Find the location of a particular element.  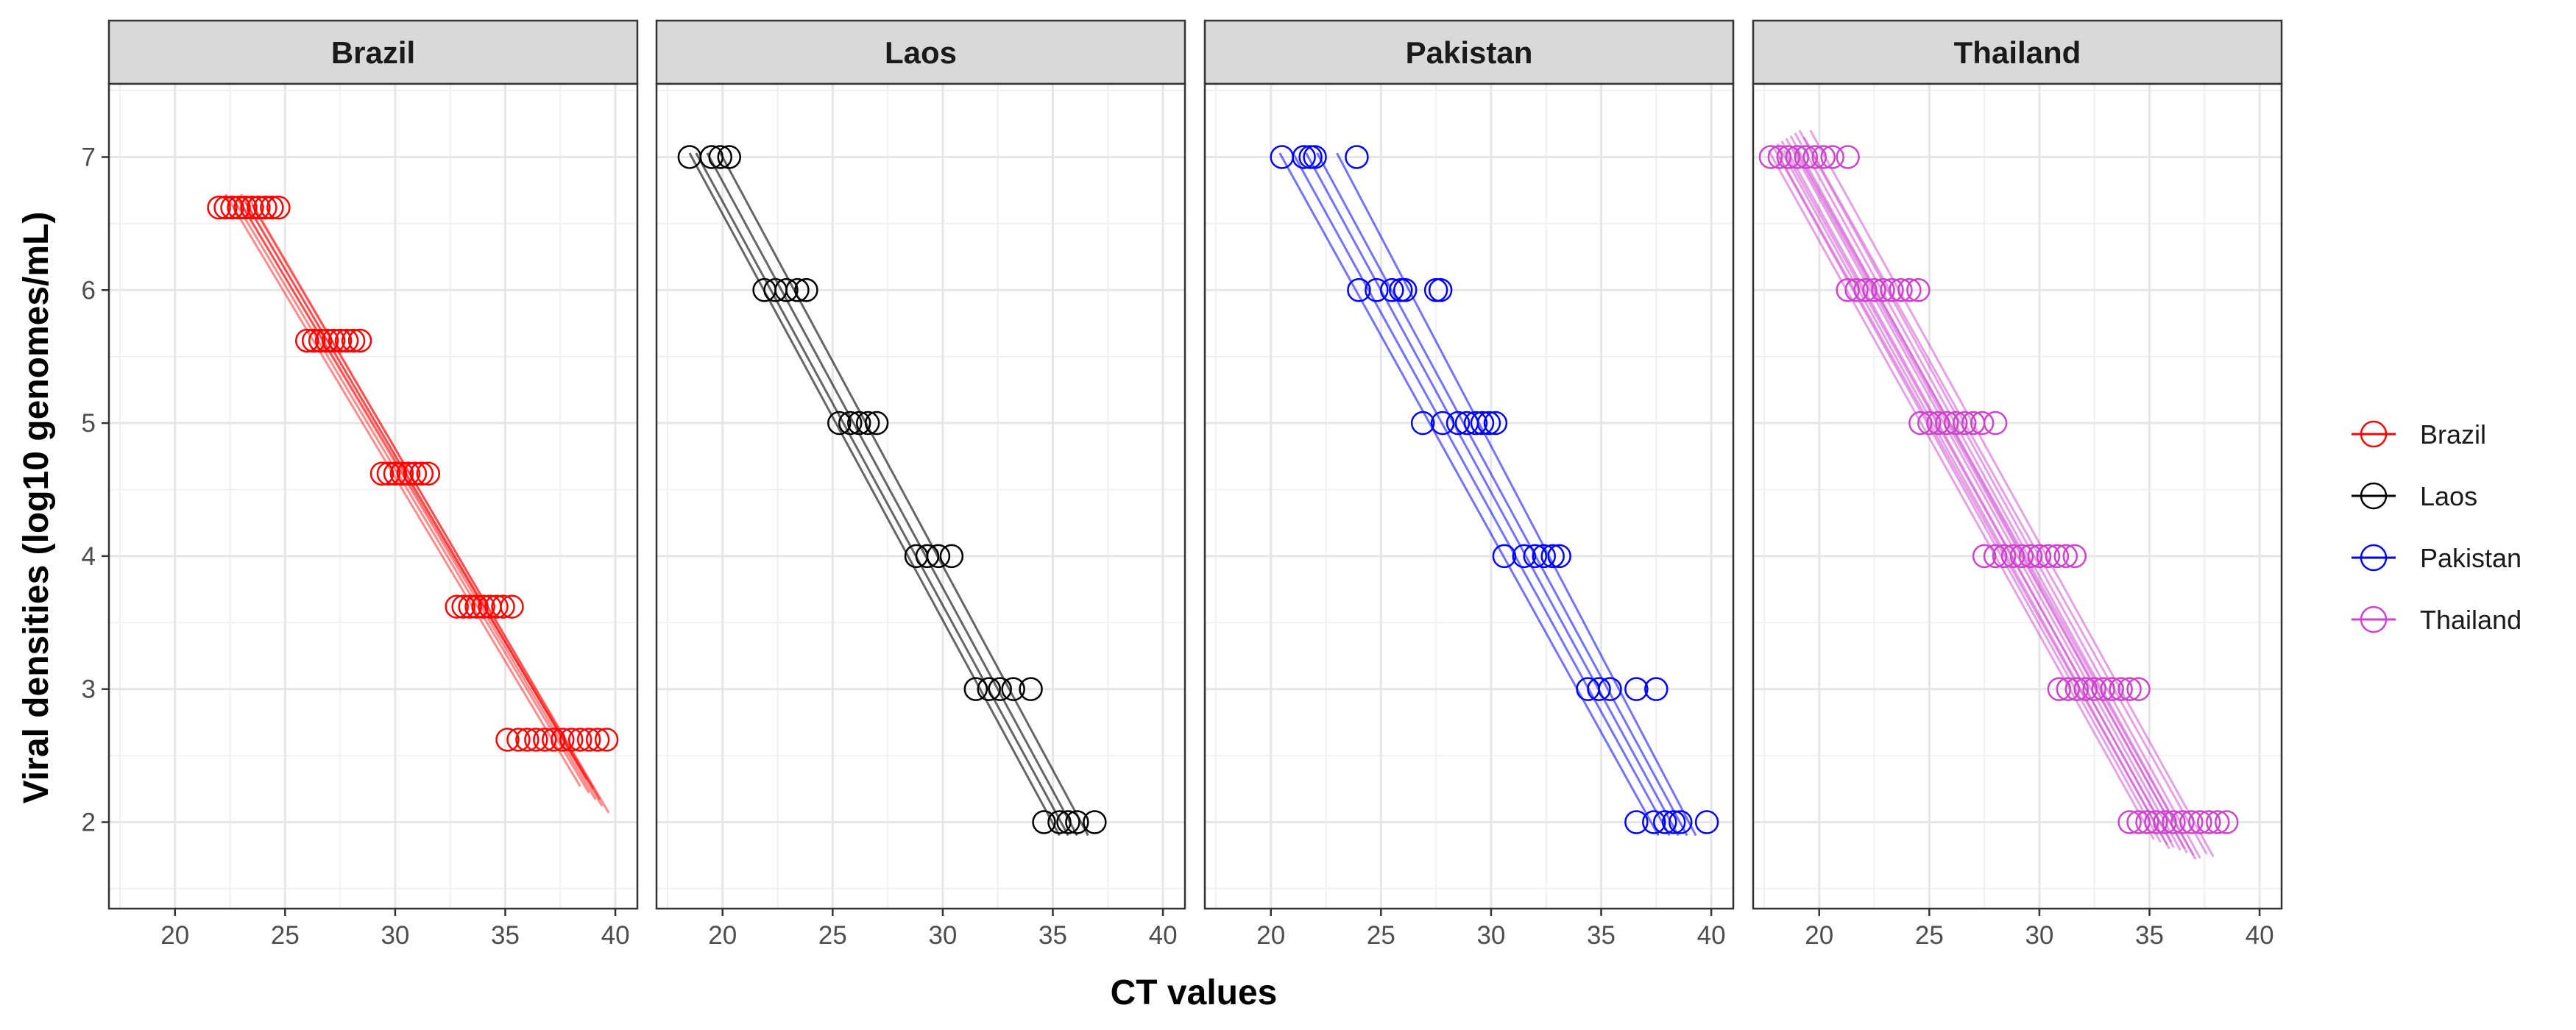

x-tick-label: 30 is located at coordinates (2039, 936).